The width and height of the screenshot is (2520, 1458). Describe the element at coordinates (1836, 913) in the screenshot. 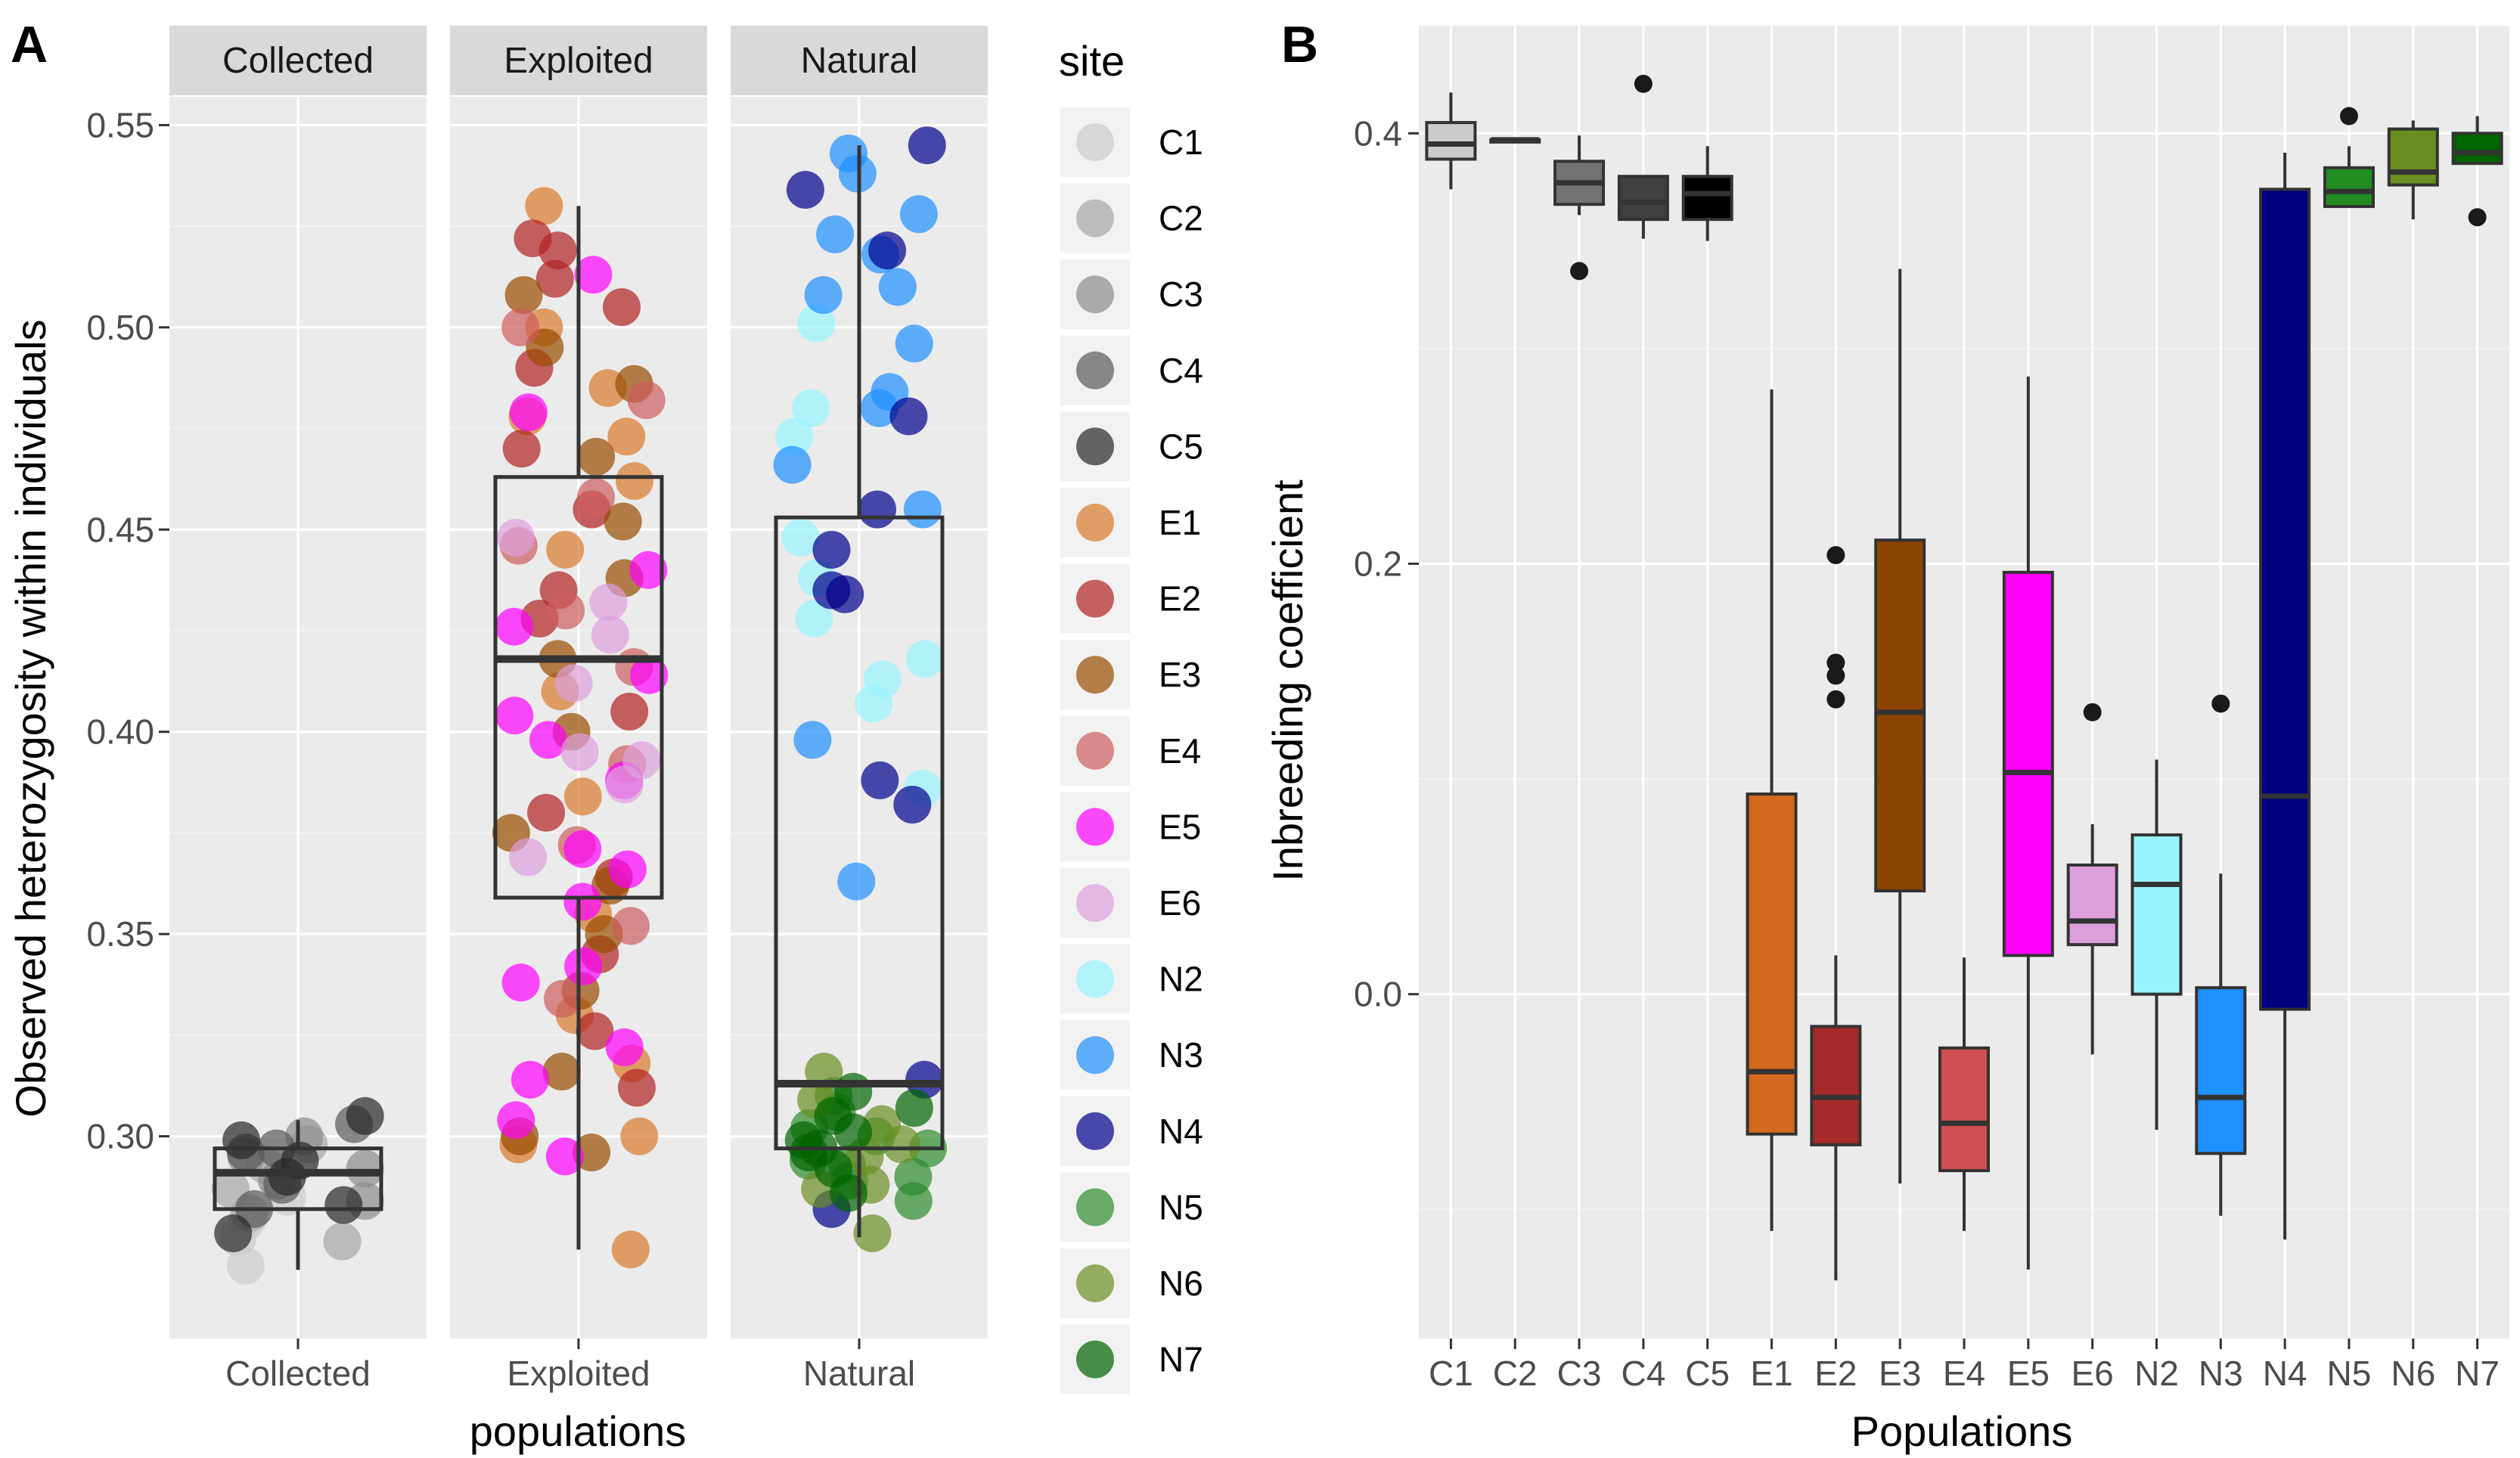

I see `box-E2` at that location.